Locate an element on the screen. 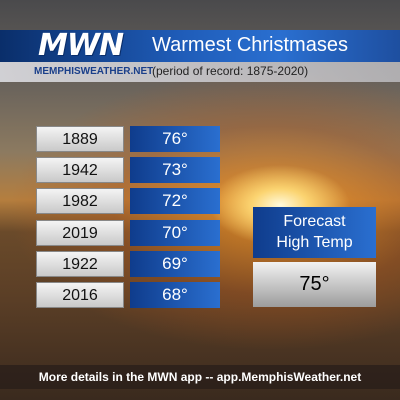 Image resolution: width=400 pixels, height=400 pixels. forecast-label-line: High Temp is located at coordinates (314, 242).